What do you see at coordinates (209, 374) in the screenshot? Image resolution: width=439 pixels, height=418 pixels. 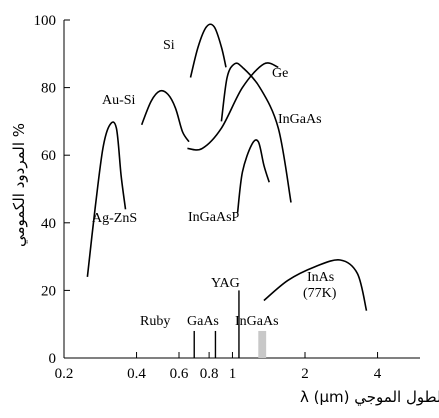 I see `x-tick-label: 0.8` at bounding box center [209, 374].